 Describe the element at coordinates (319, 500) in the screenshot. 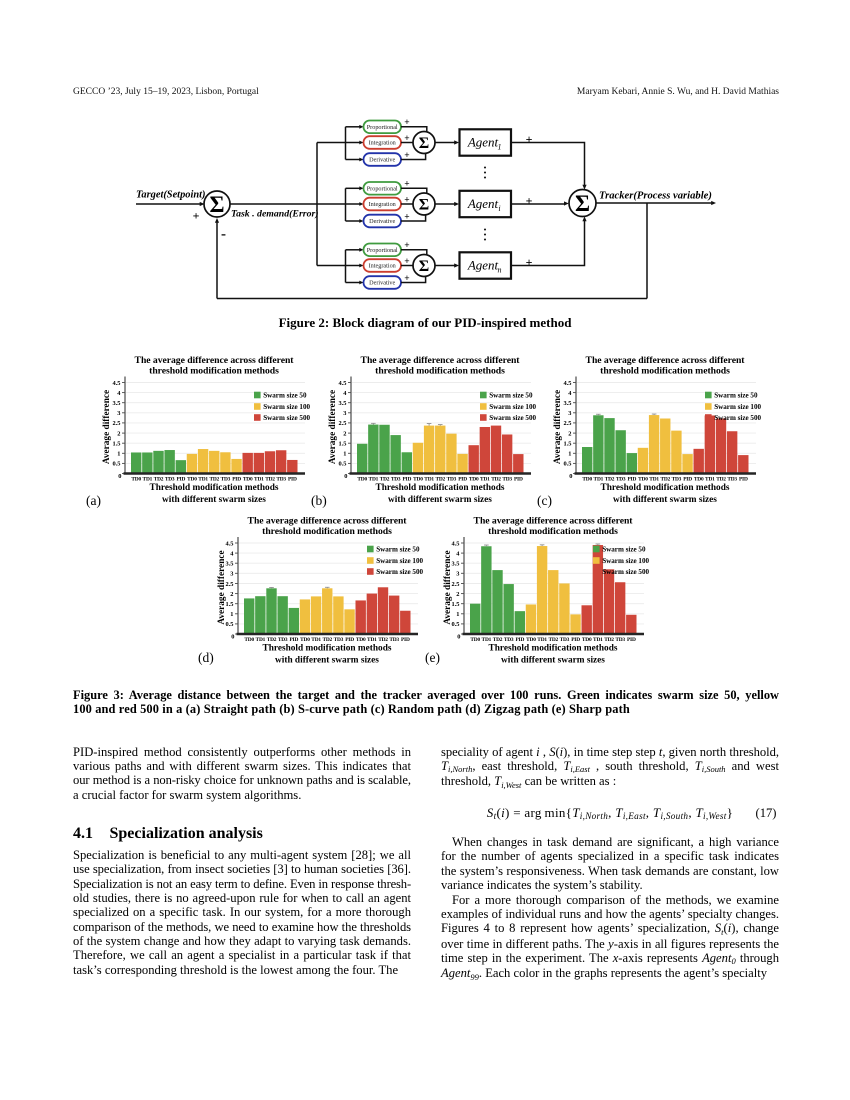

I see `svg-text: (b)` at that location.